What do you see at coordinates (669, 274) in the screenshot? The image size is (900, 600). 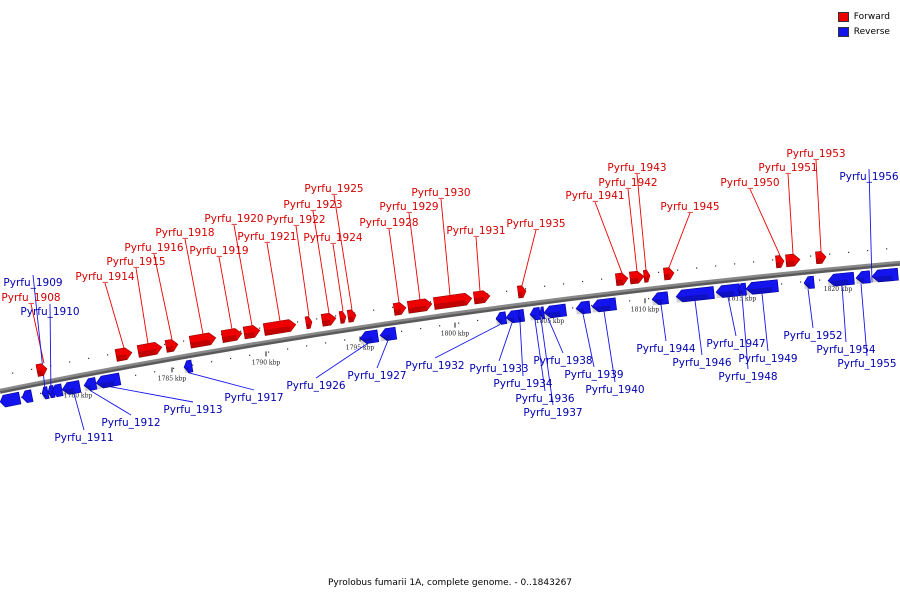 I see `gene-arrow-pyrfu-1945` at bounding box center [669, 274].